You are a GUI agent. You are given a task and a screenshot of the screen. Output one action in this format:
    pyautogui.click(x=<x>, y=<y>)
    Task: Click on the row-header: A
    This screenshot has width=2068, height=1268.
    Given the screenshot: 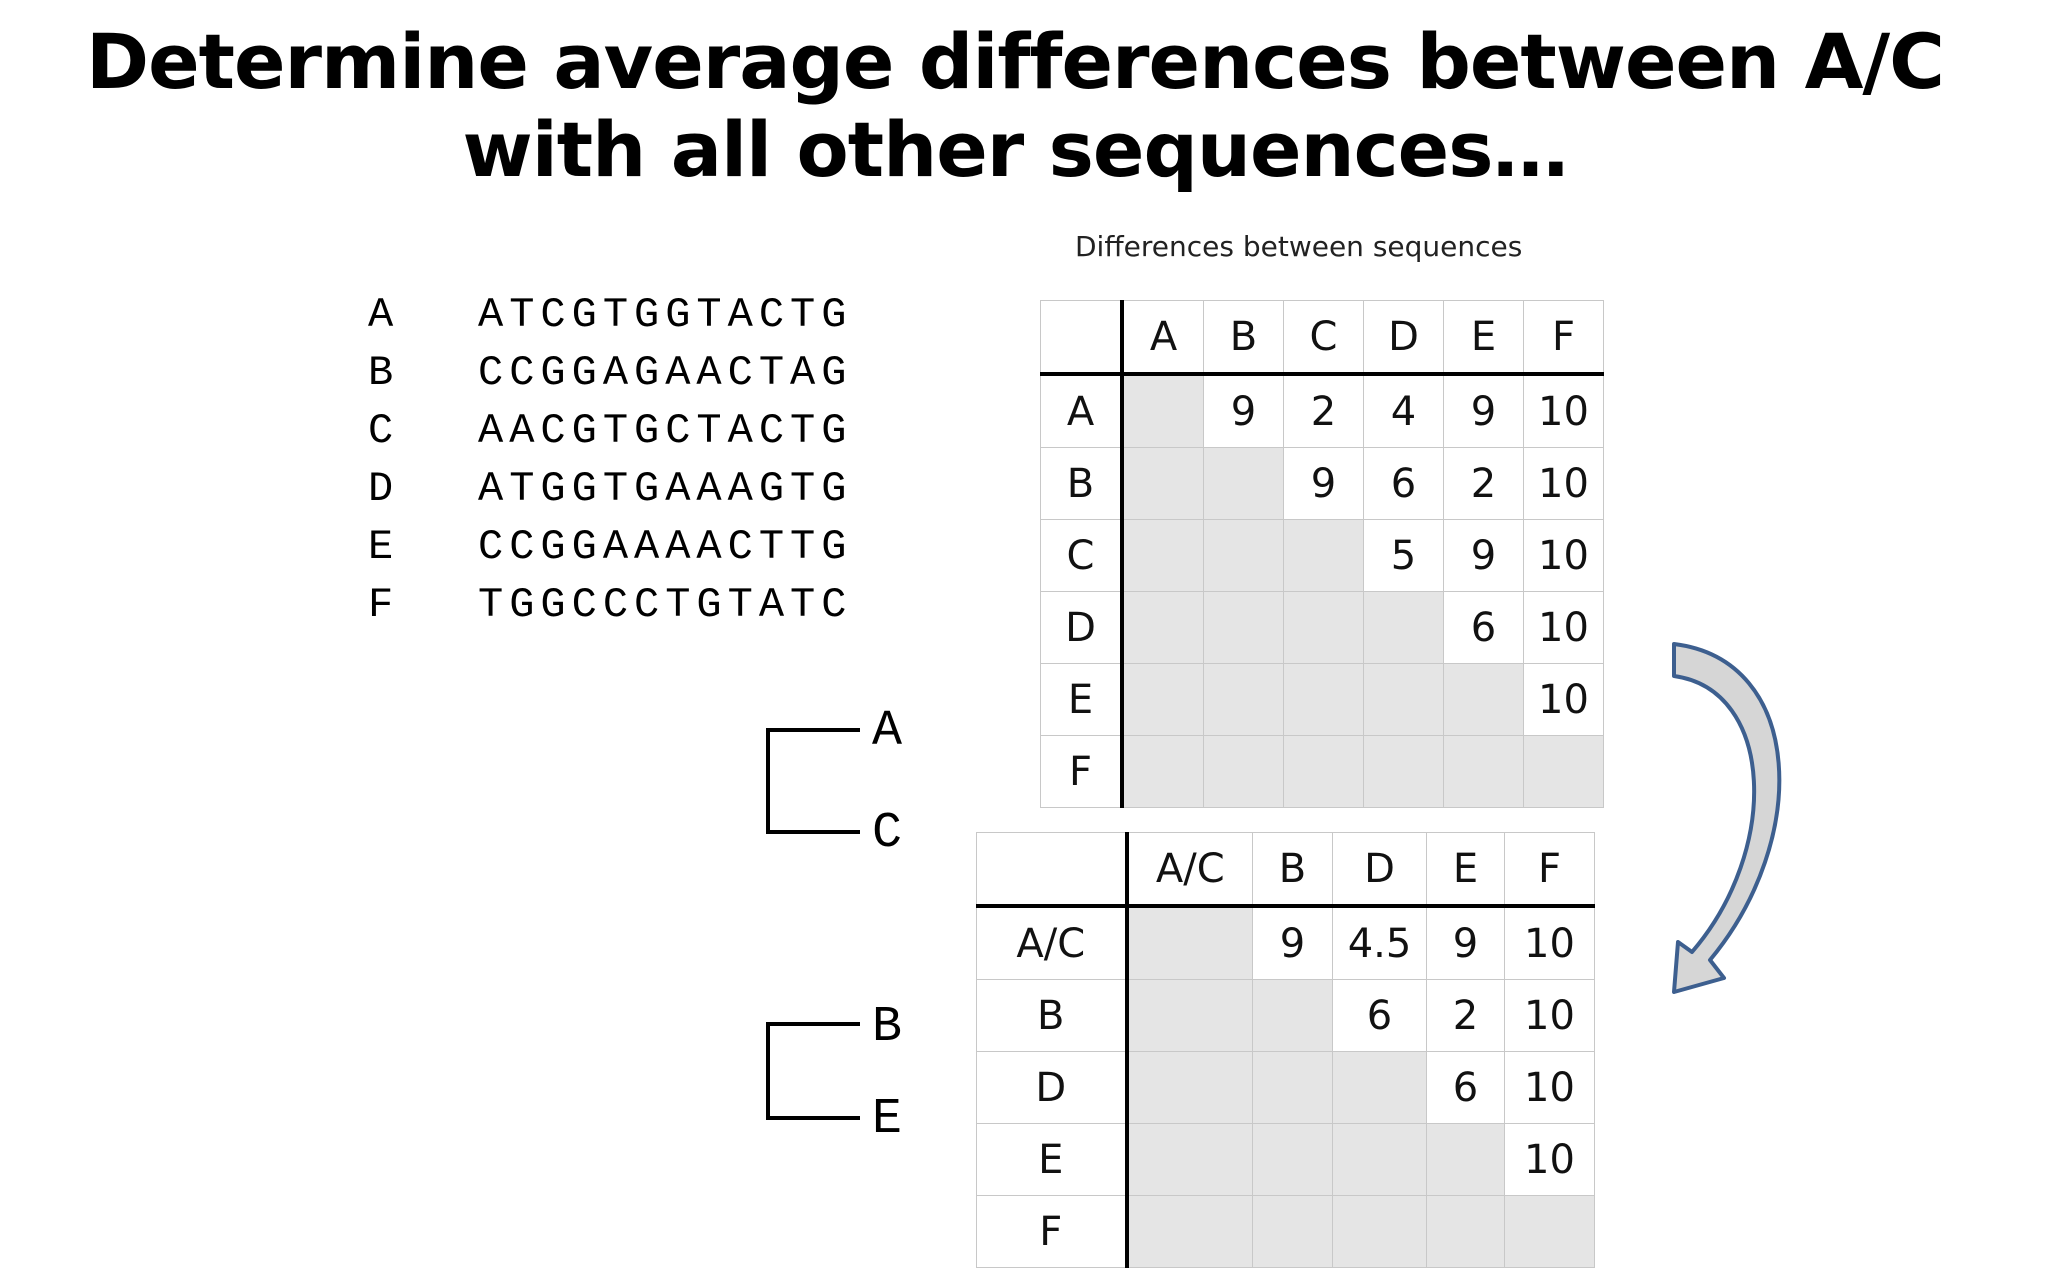 What is the action you would take?
    pyautogui.click(x=1082, y=410)
    